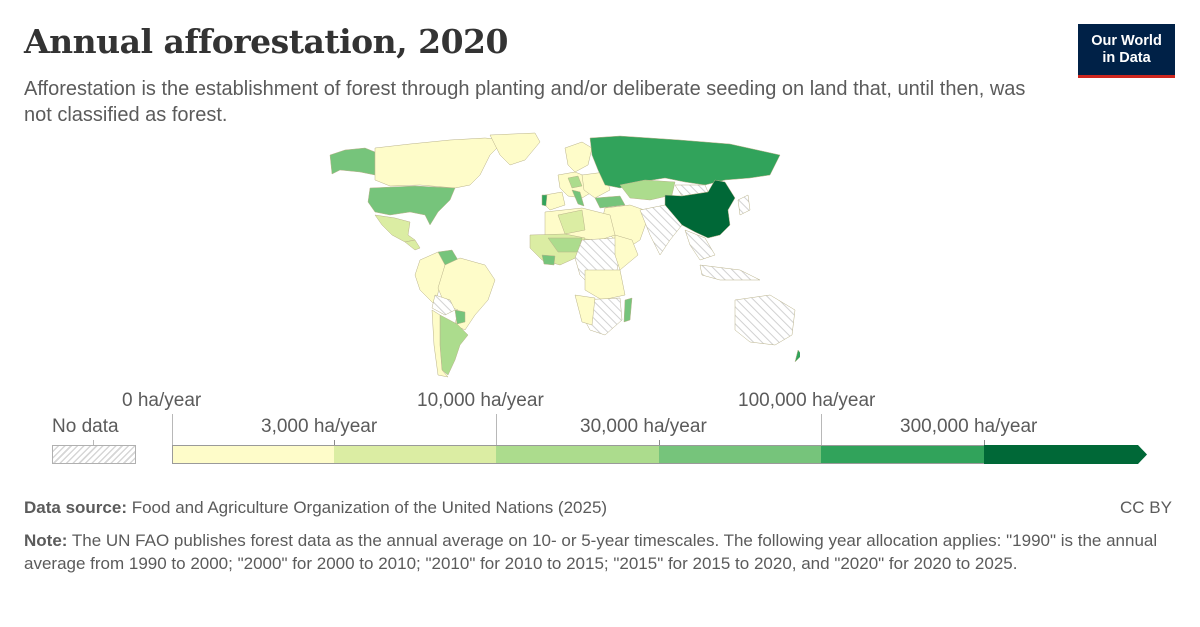 The height and width of the screenshot is (627, 1200). Describe the element at coordinates (807, 400) in the screenshot. I see `legend-tick-label-100000: 100,000 ha/year` at that location.